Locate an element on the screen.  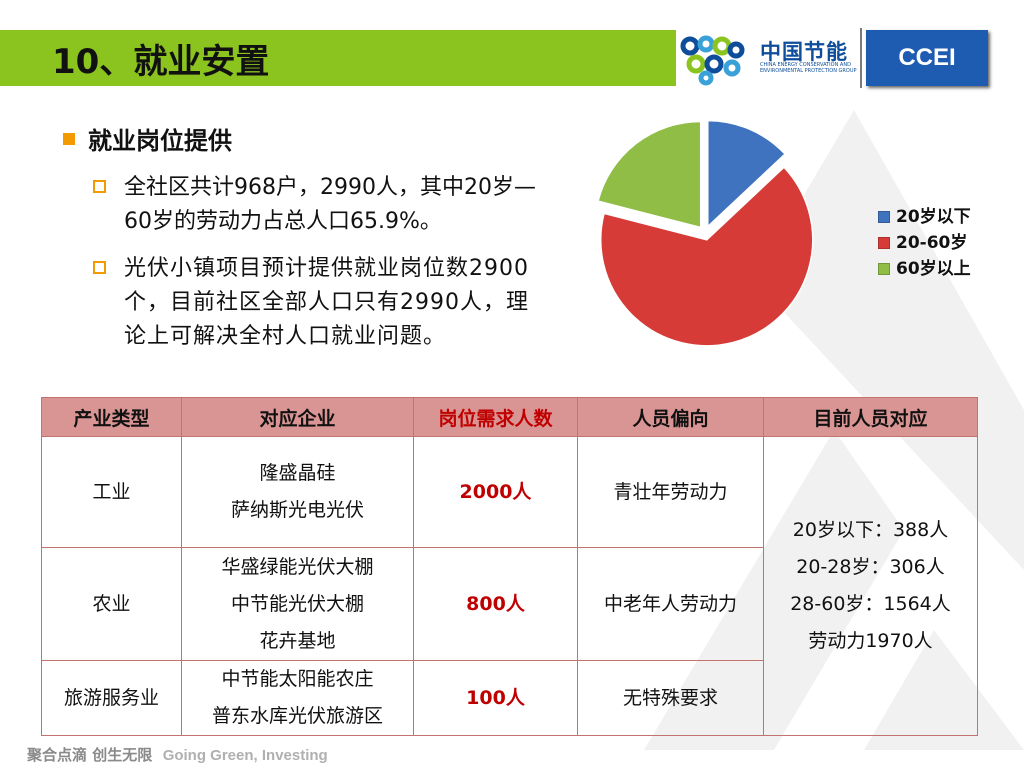
logo is located at coordinates (765, 58).